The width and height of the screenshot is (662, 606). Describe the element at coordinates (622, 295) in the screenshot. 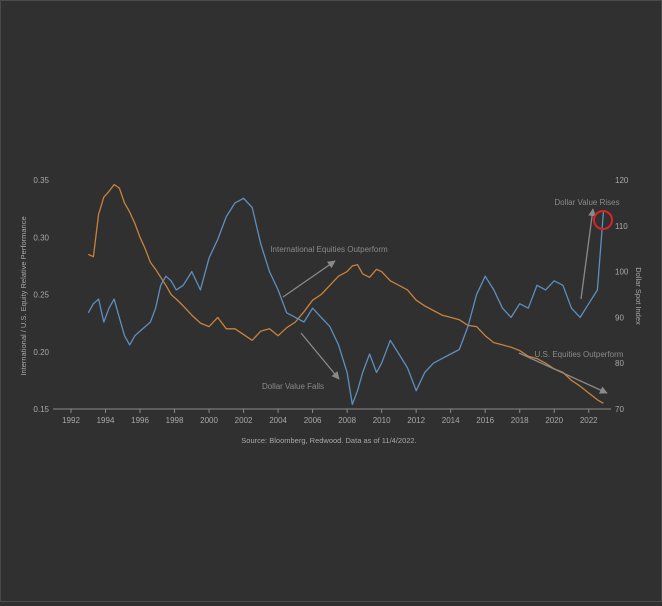

I see `right-axis-ticks: 70 80 90 100 110 120` at that location.